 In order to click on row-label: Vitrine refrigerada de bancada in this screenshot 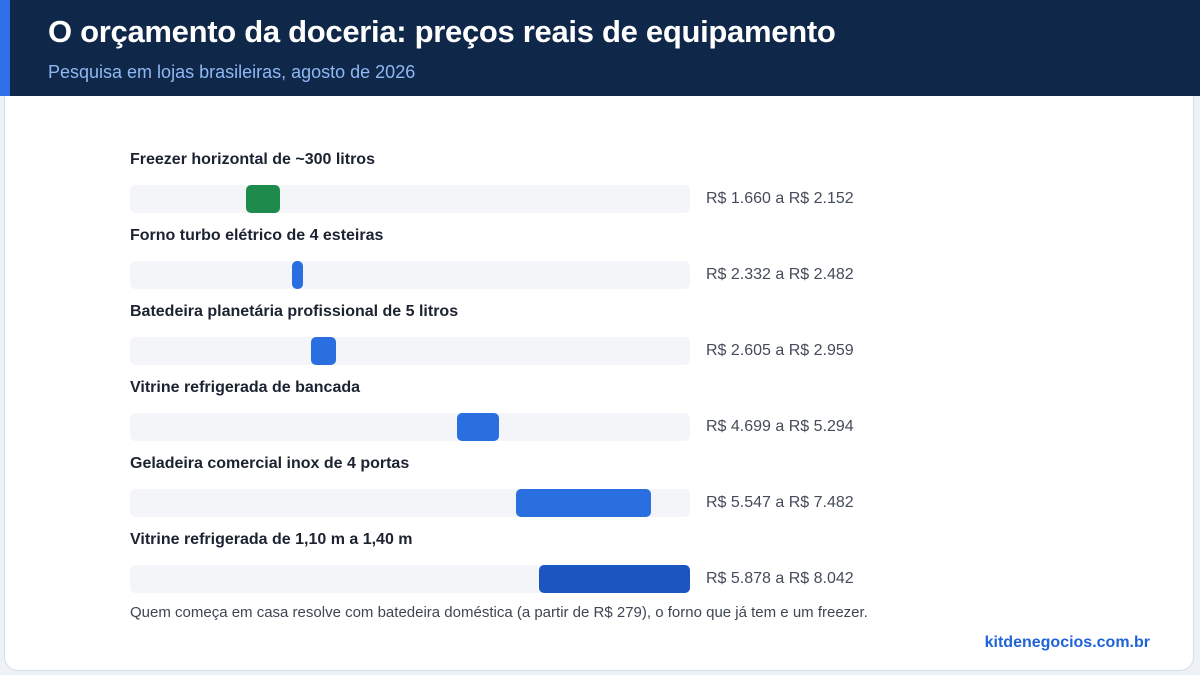, I will do `click(245, 387)`.